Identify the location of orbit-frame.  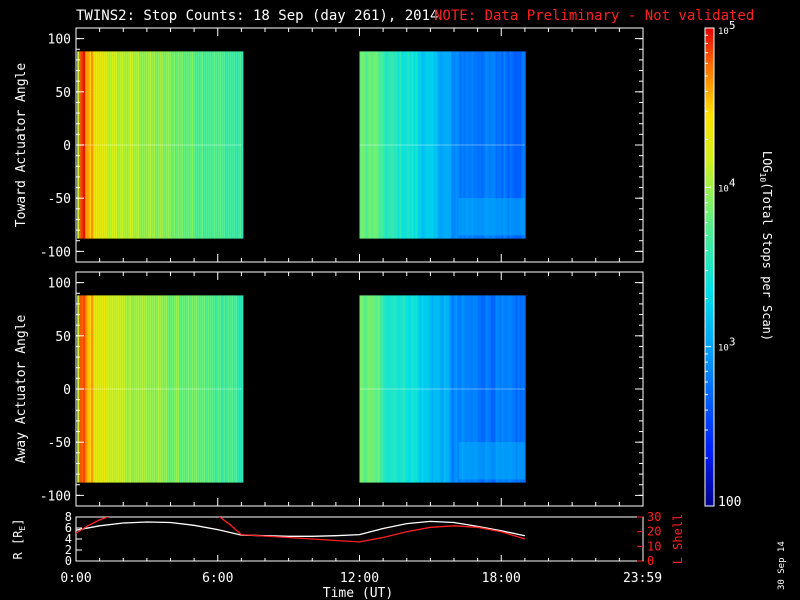
(359, 539).